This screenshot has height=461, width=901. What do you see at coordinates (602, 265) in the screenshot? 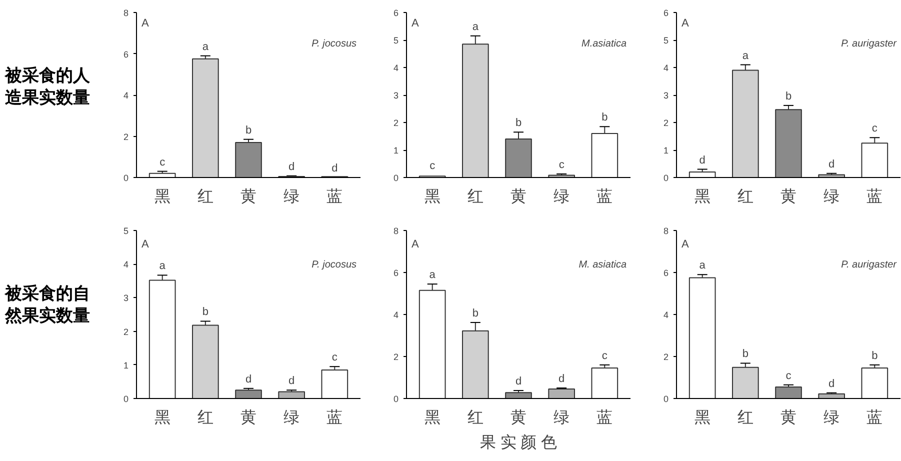
I see `annotation: M. asiatica` at bounding box center [602, 265].